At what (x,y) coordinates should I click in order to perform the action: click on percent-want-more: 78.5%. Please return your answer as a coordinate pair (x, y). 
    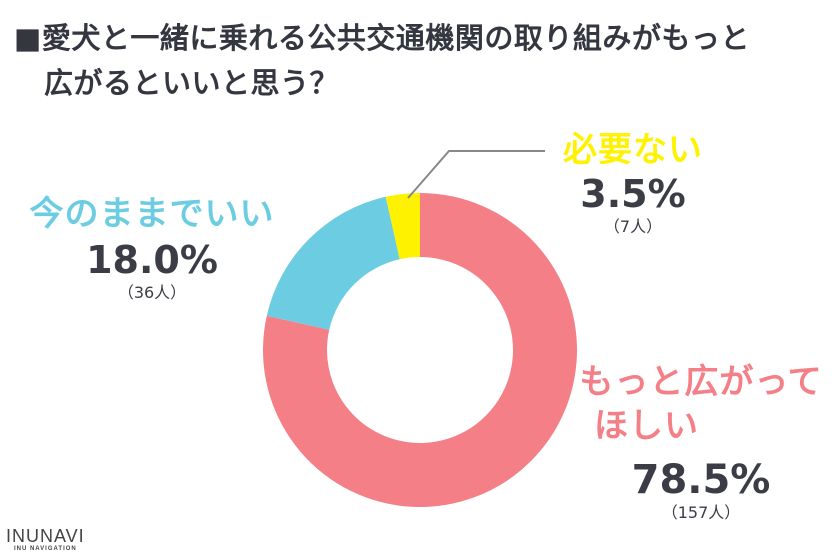
    Looking at the image, I should click on (701, 480).